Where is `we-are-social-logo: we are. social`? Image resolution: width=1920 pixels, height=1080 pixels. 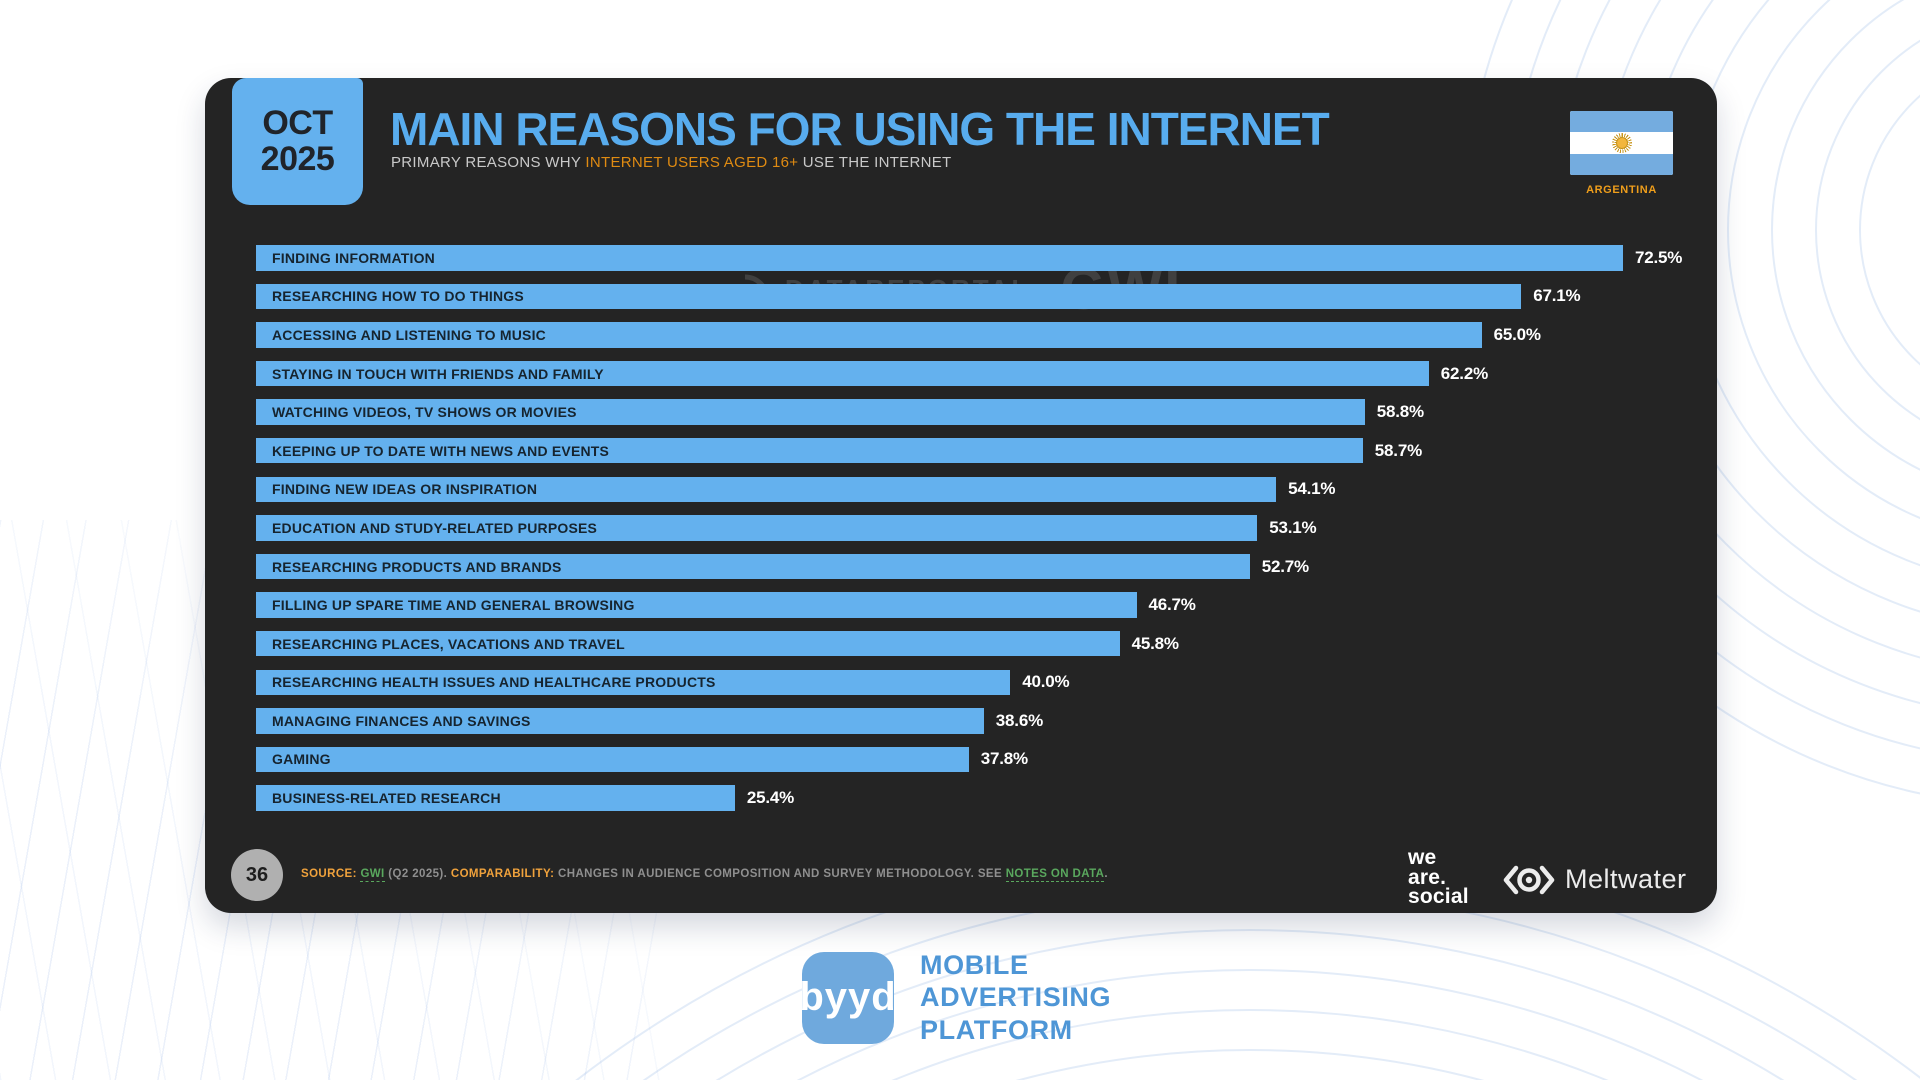 we-are-social-logo: we are. social is located at coordinates (1438, 877).